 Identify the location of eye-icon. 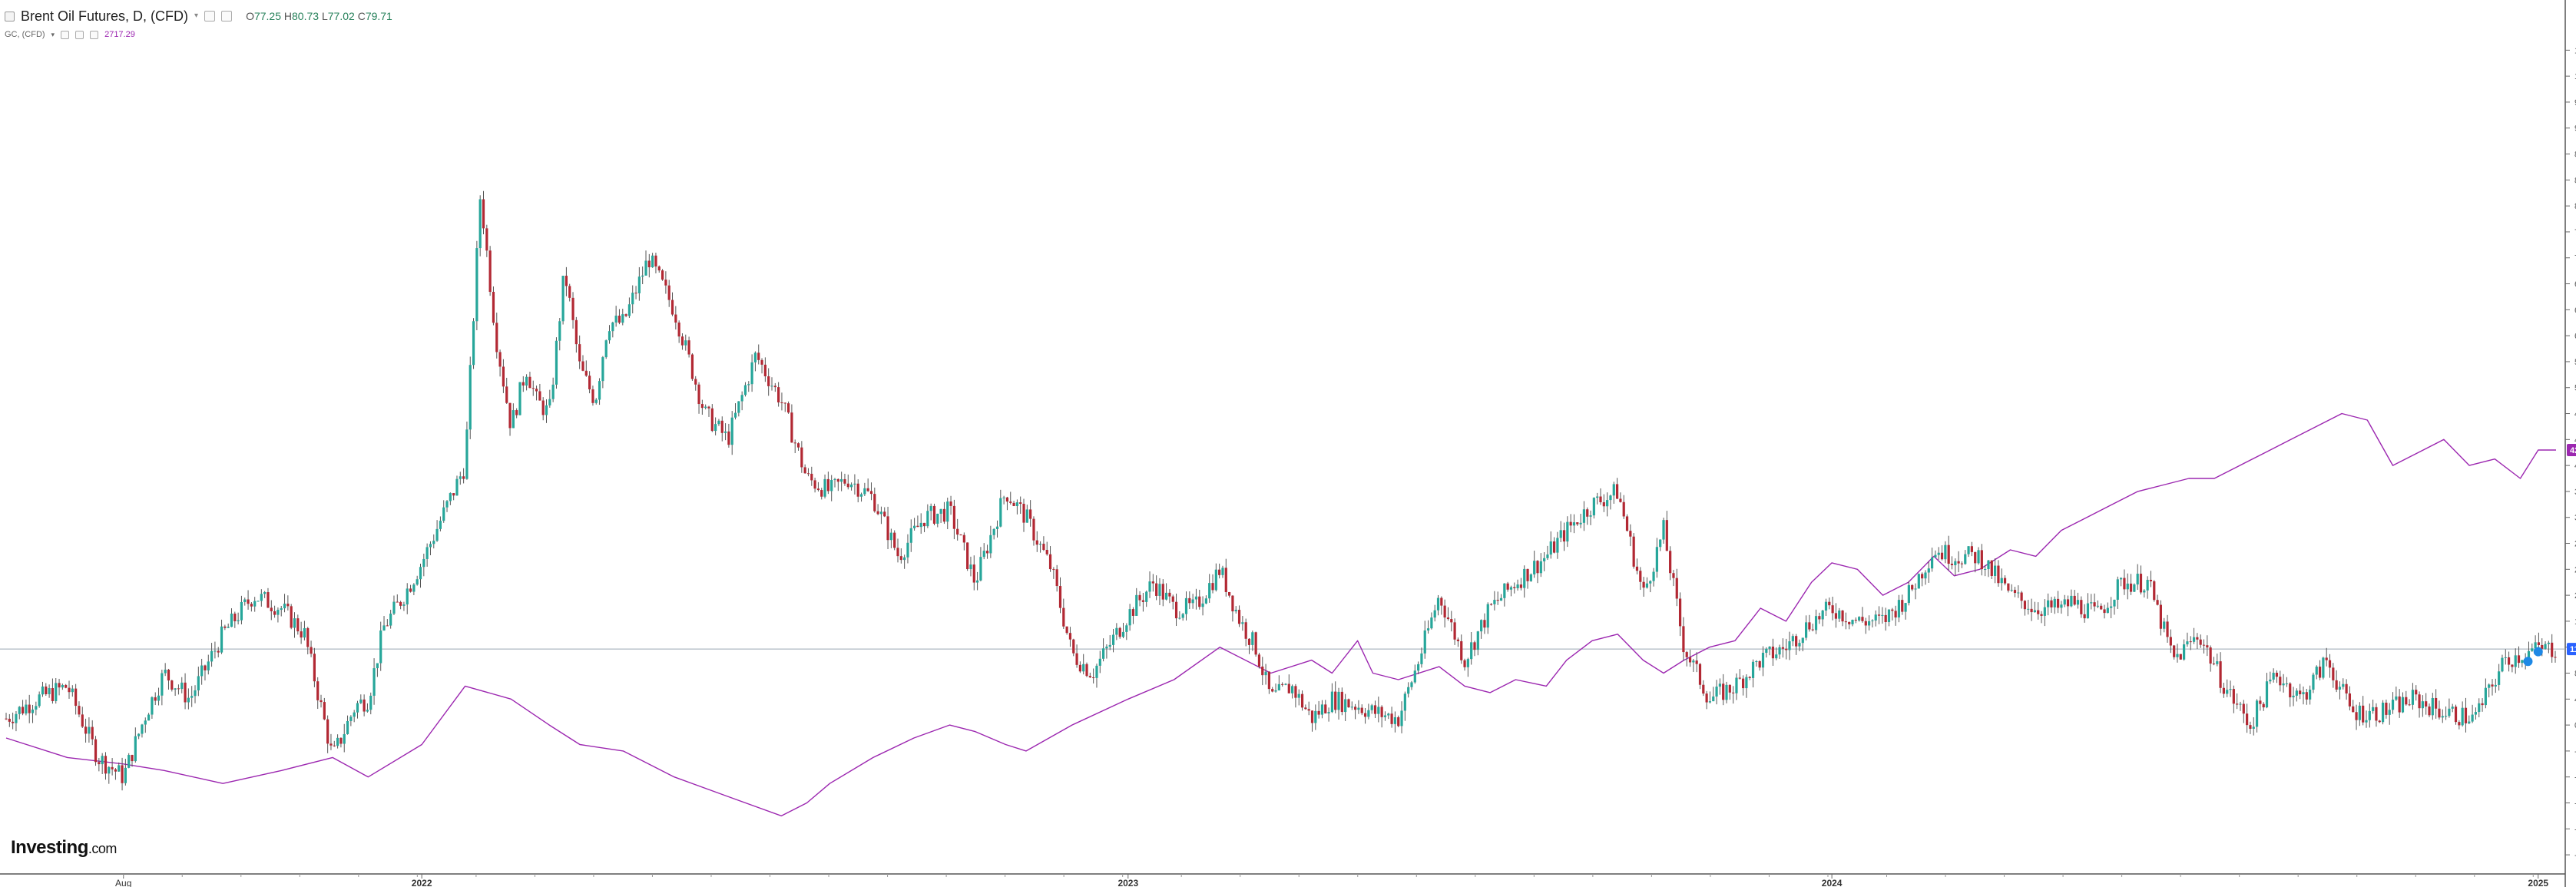
(65, 34).